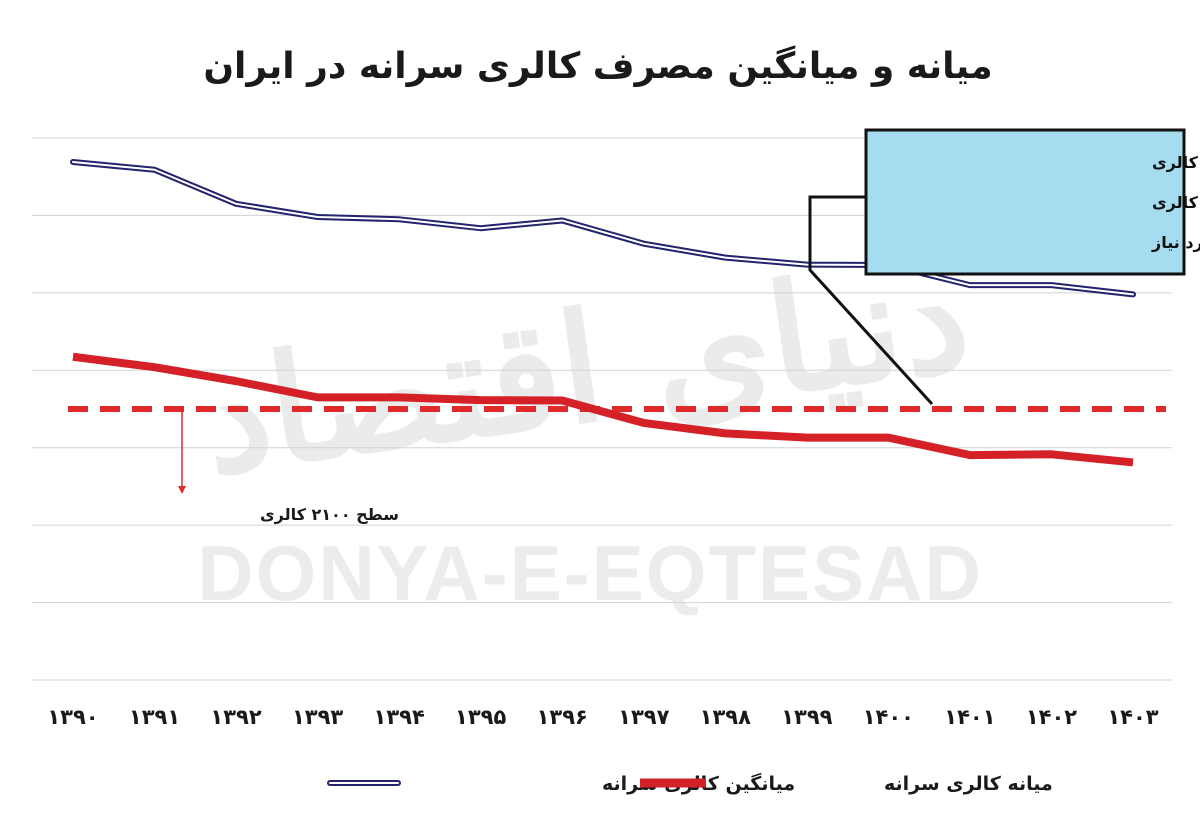 The height and width of the screenshot is (822, 1200). Describe the element at coordinates (182, 490) in the screenshot. I see `threshold-arrow-head` at that location.